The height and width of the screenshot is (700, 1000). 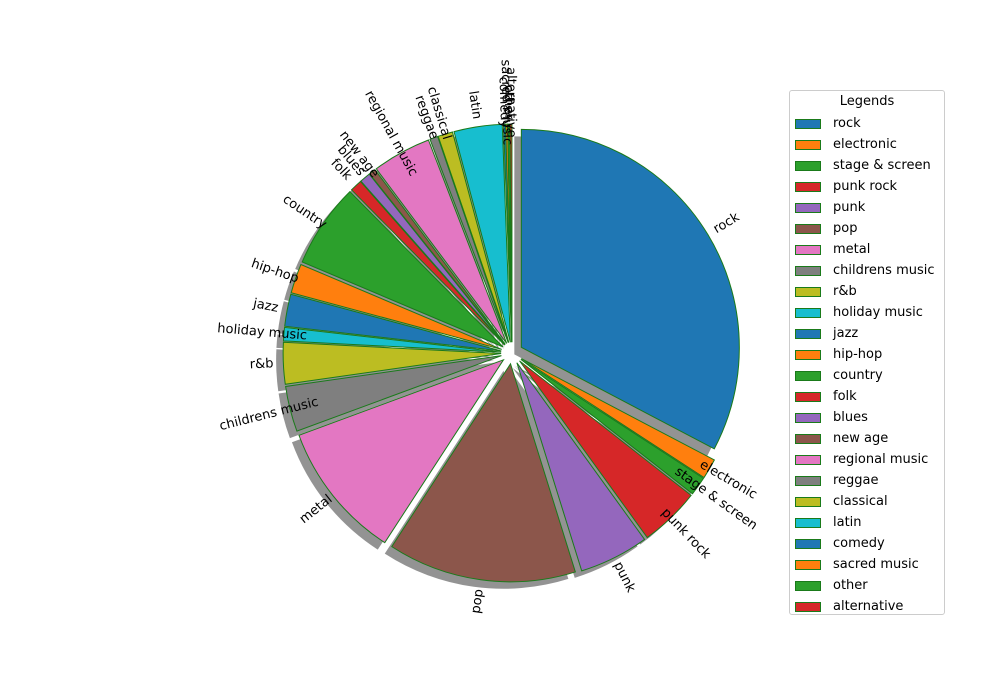 I want to click on slice-stage-screen, so click(x=612, y=426).